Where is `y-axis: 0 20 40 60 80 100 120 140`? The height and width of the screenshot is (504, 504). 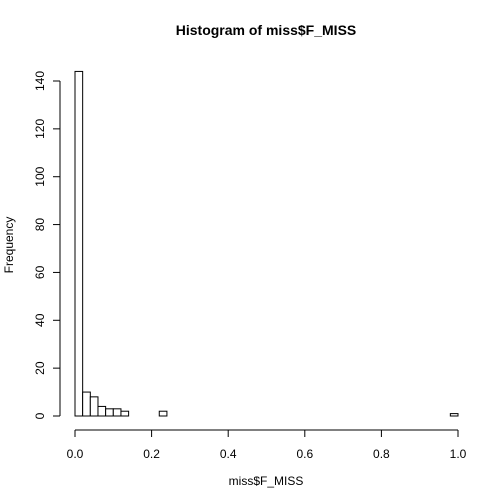 y-axis: 0 20 40 60 80 100 120 140 is located at coordinates (47, 245).